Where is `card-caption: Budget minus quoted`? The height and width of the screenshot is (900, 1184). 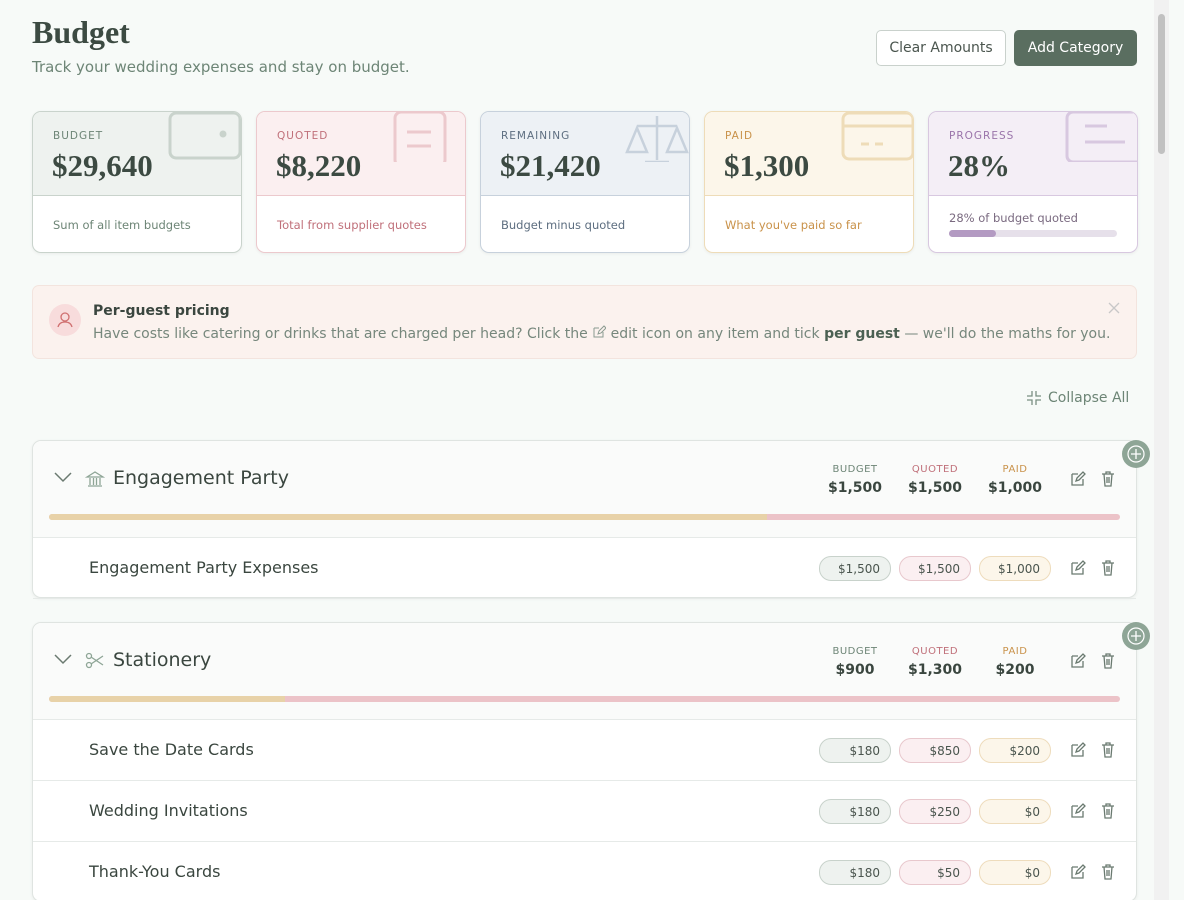
card-caption: Budget minus quoted is located at coordinates (563, 225).